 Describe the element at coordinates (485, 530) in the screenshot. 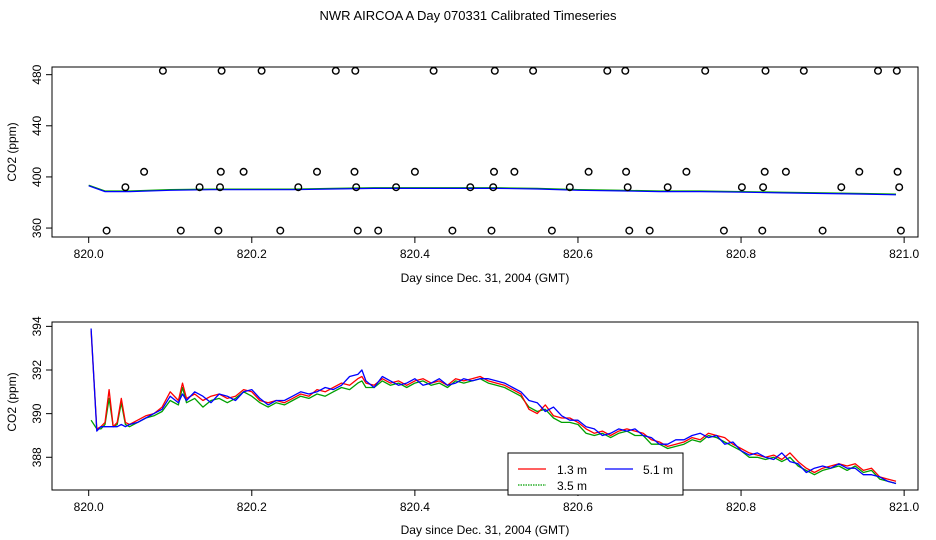

I see `bottom-x-axis-label: Day since Dec. 31, 2004 (GMT)` at that location.